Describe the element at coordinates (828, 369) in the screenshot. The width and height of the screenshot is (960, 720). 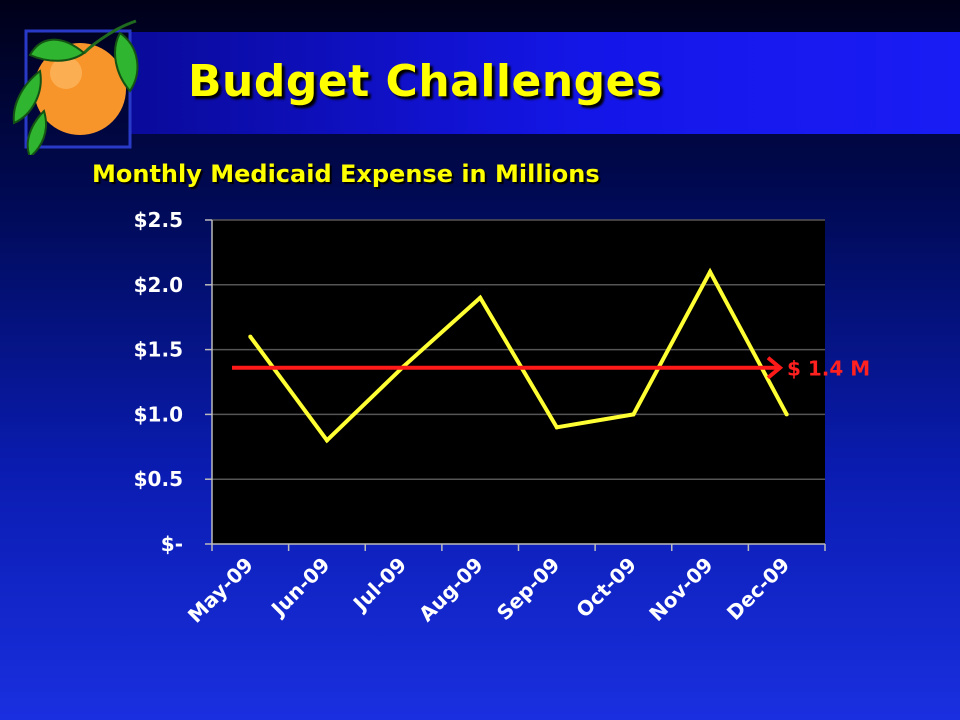
I see `reference-label: $ 1.4 M` at that location.